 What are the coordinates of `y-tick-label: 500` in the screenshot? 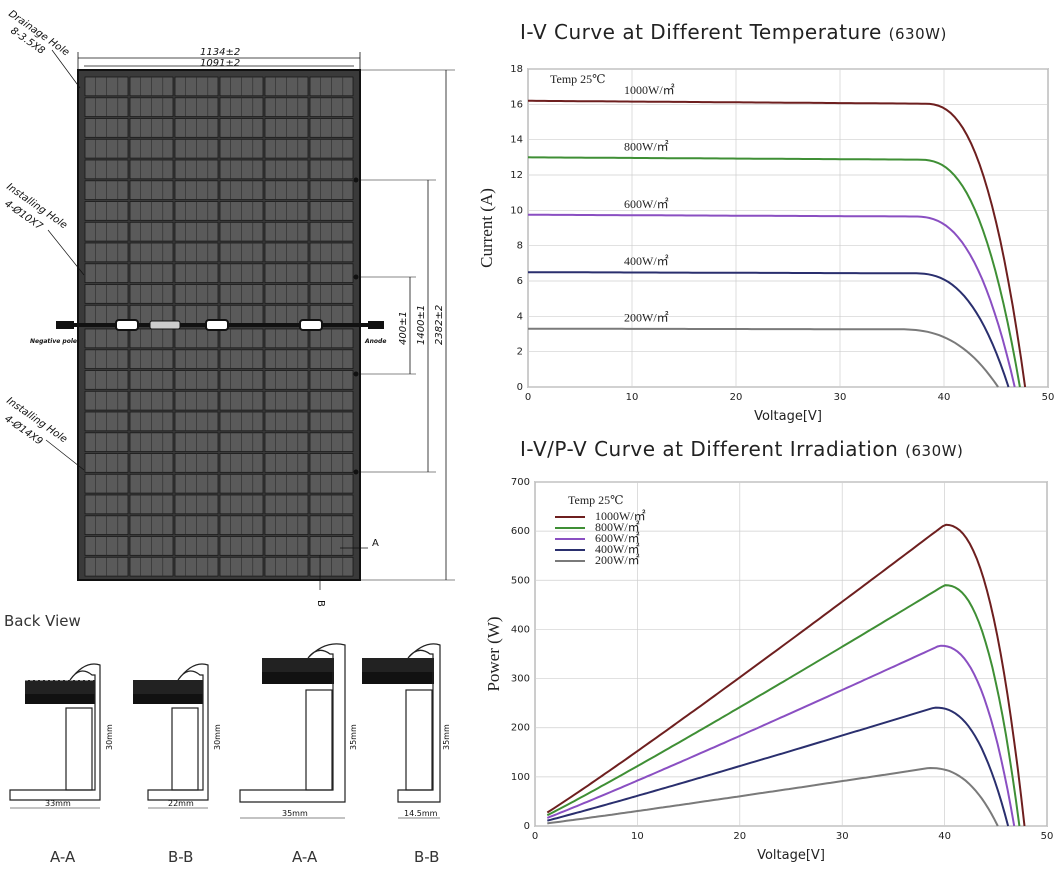 It's located at (520, 580).